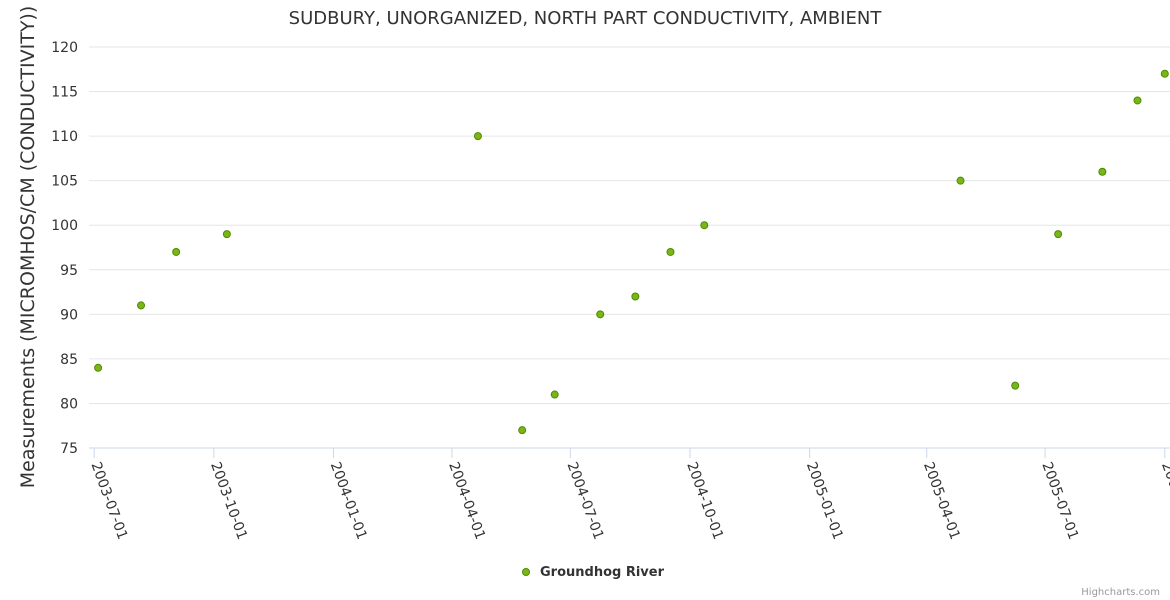  Describe the element at coordinates (69, 404) in the screenshot. I see `y-tick-label: 80` at that location.